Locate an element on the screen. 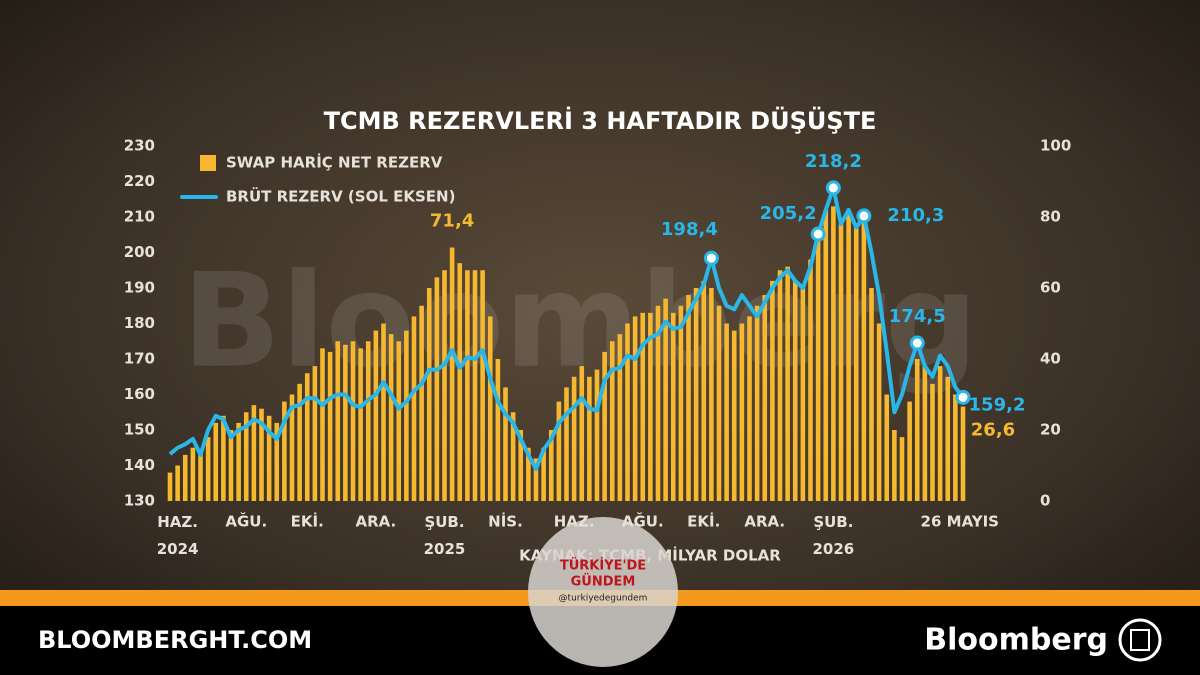 The height and width of the screenshot is (675, 1200). y2-tick-label: 100 is located at coordinates (1055, 146).